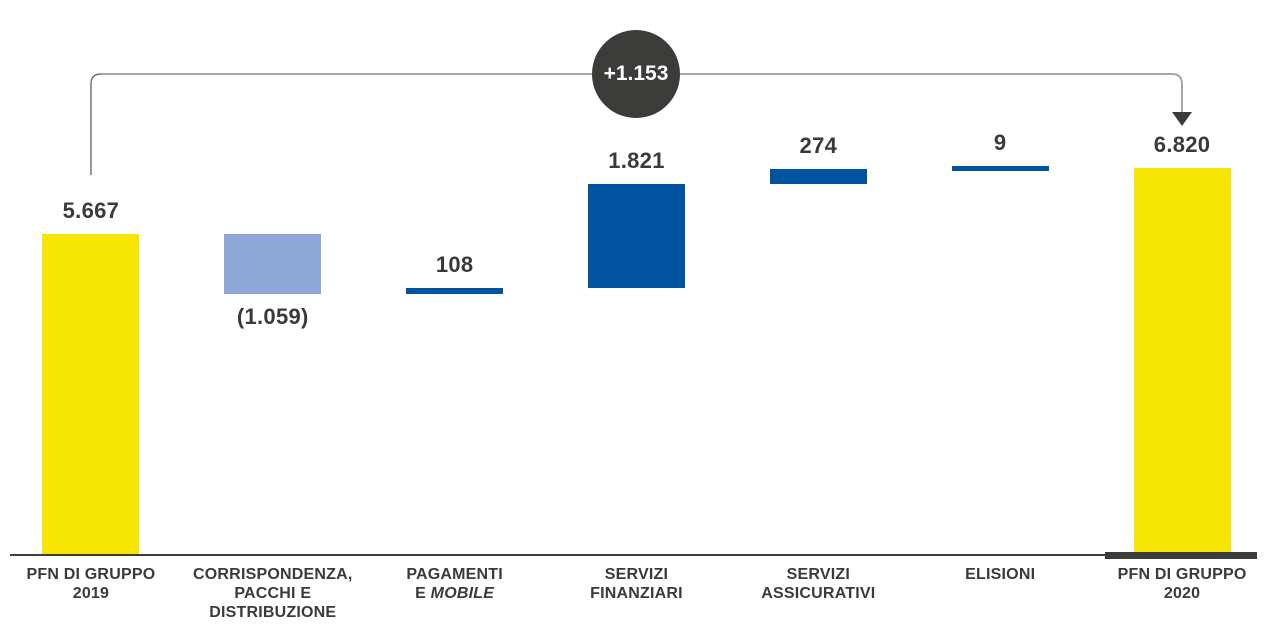  I want to click on value-label-corrispondenza-pacchi-e-distribuzione: (1.059), so click(272, 316).